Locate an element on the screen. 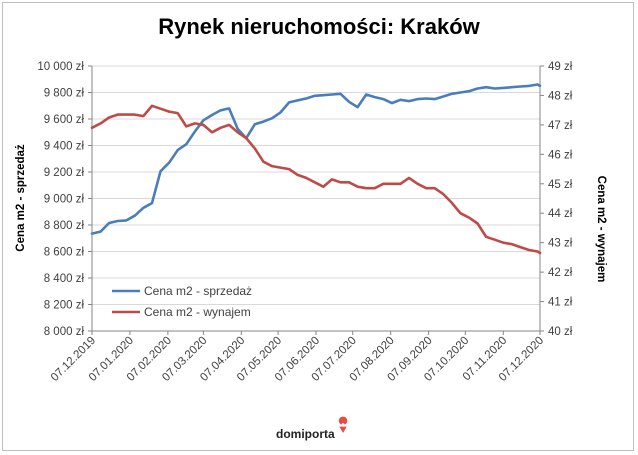 The width and height of the screenshot is (638, 455). y-left-tick-label: 8 000 zł is located at coordinates (64, 332).